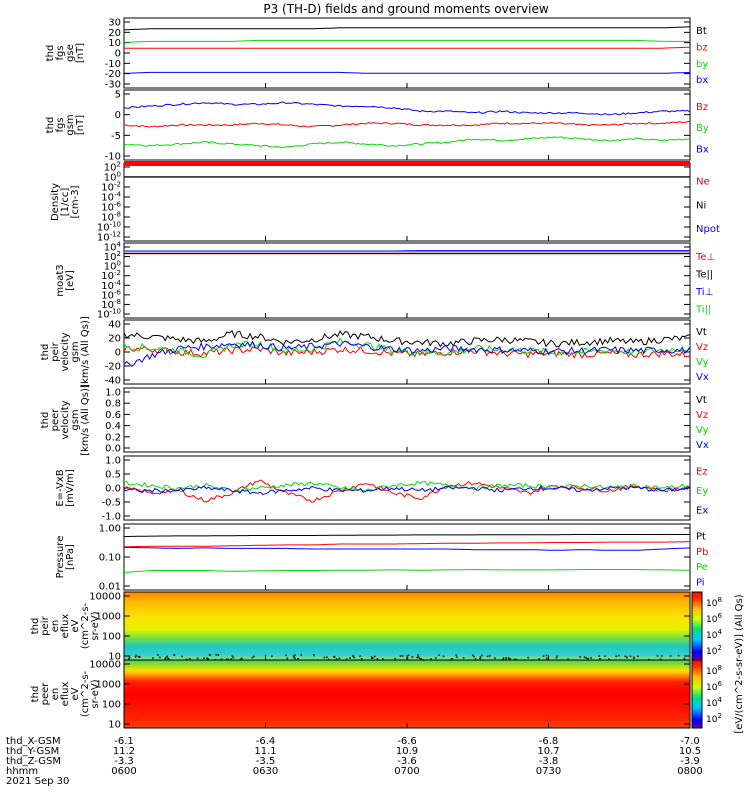 The width and height of the screenshot is (750, 800). Describe the element at coordinates (407, 108) in the screenshot. I see `series-line-Bx` at that location.